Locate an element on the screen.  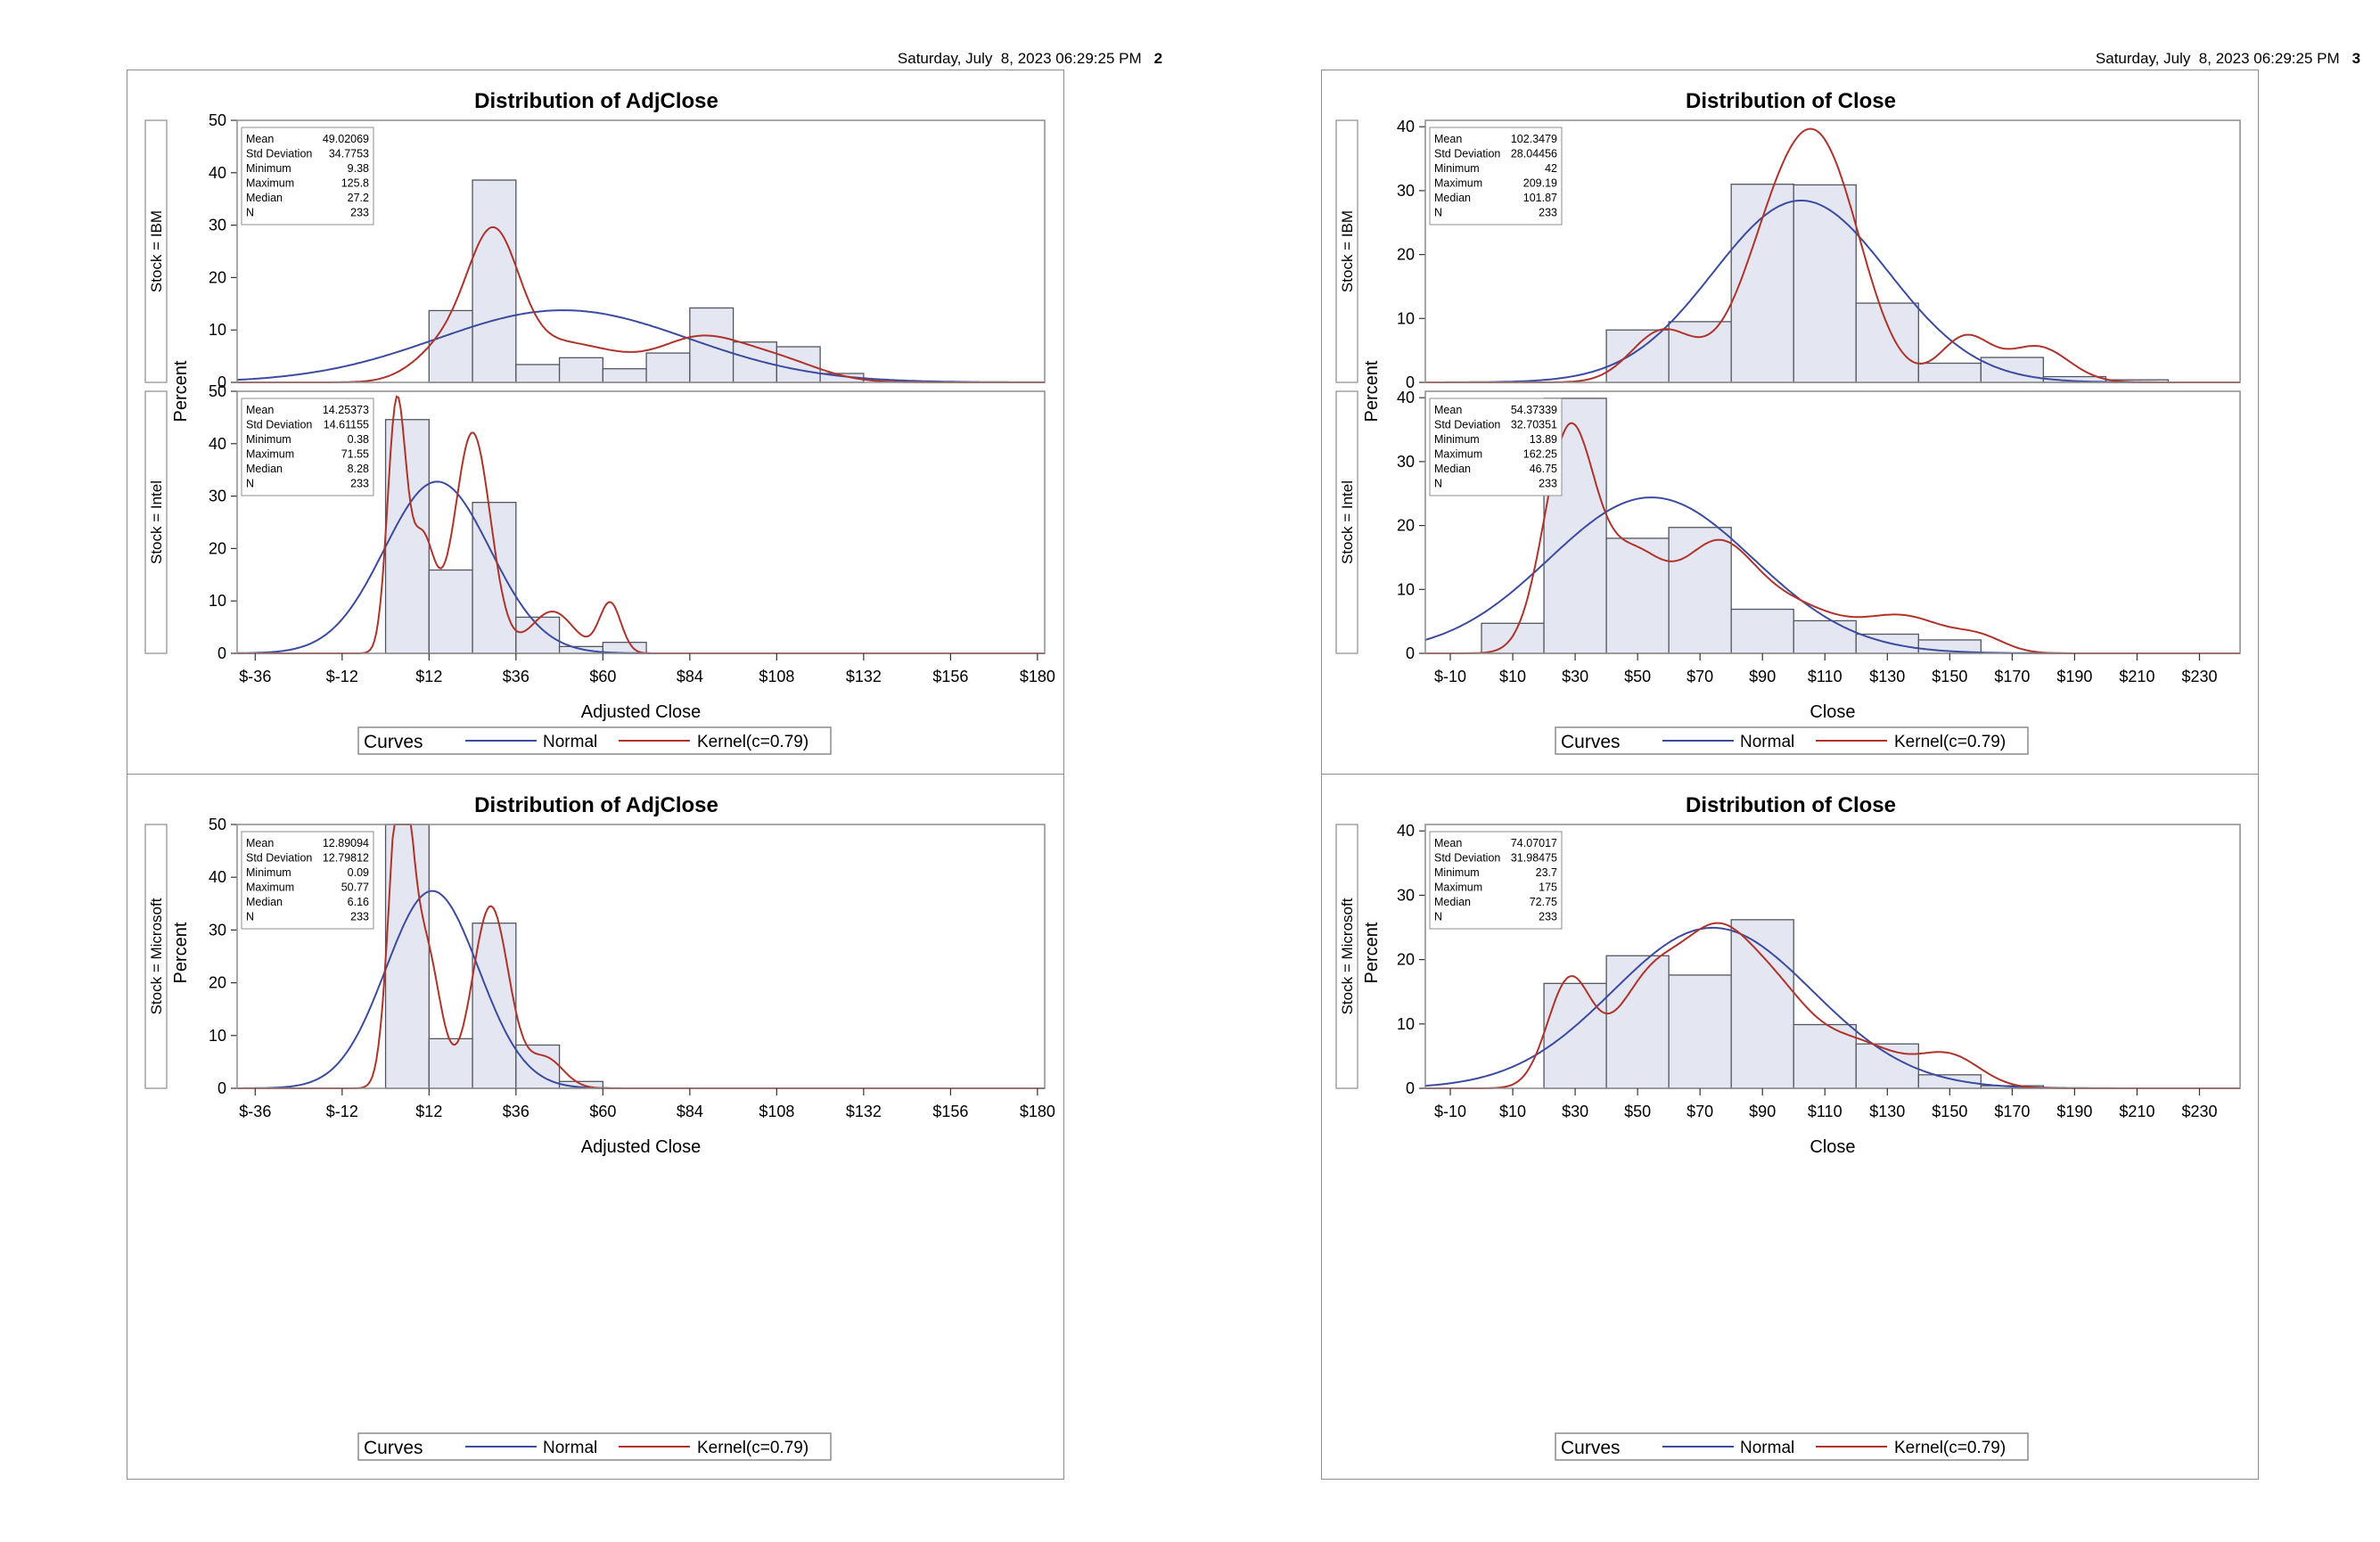
stat-value: 12.79812 is located at coordinates (346, 858).